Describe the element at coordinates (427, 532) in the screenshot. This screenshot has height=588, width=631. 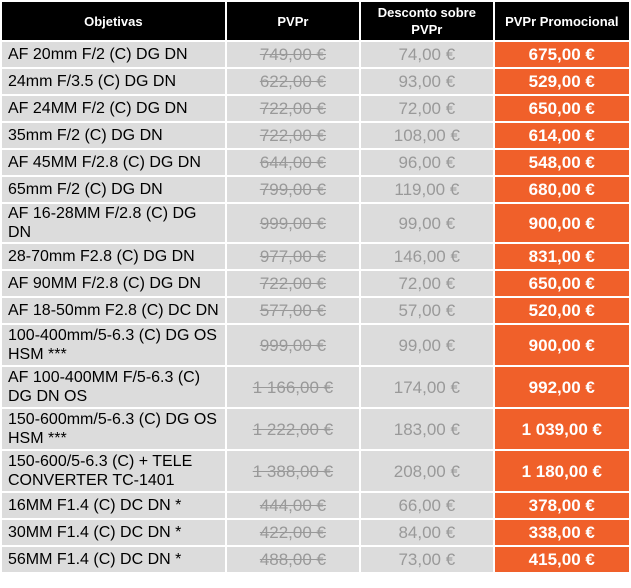
I see `discount-value: 84,00 €` at that location.